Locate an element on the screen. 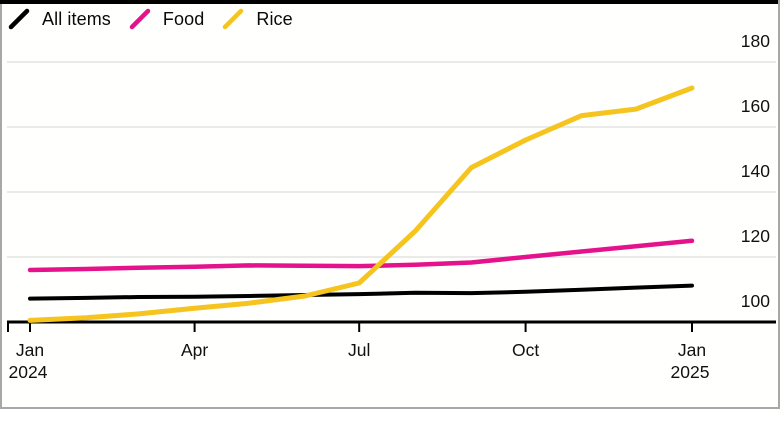 The image size is (780, 421). food-line-swatch-icon is located at coordinates (140, 19).